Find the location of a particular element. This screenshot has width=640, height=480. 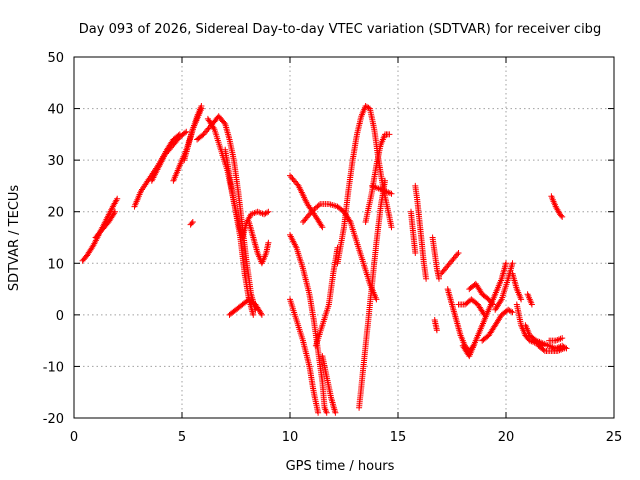

x-axis-label: GPS time / hours is located at coordinates (340, 466).